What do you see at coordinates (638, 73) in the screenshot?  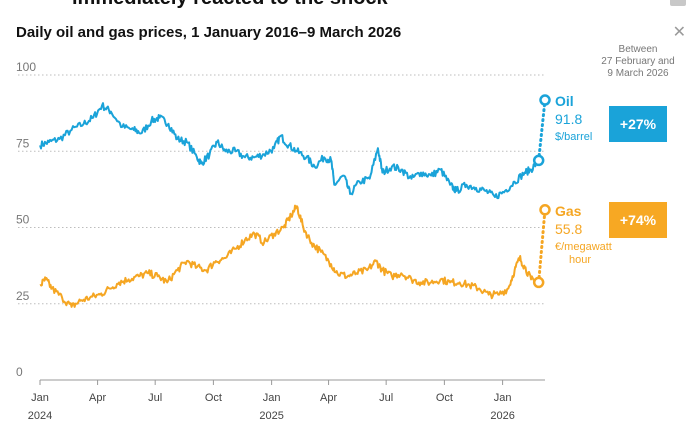 I see `period-note-line: 9 March 2026` at bounding box center [638, 73].